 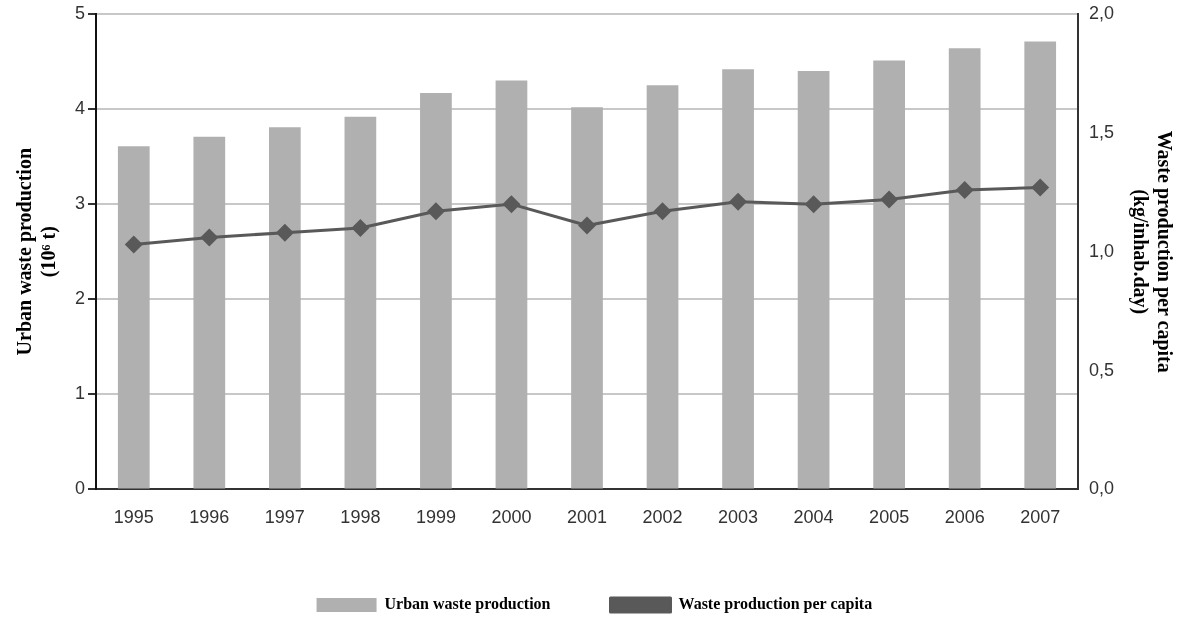 What do you see at coordinates (284, 517) in the screenshot?
I see `x-tick-label: 1997` at bounding box center [284, 517].